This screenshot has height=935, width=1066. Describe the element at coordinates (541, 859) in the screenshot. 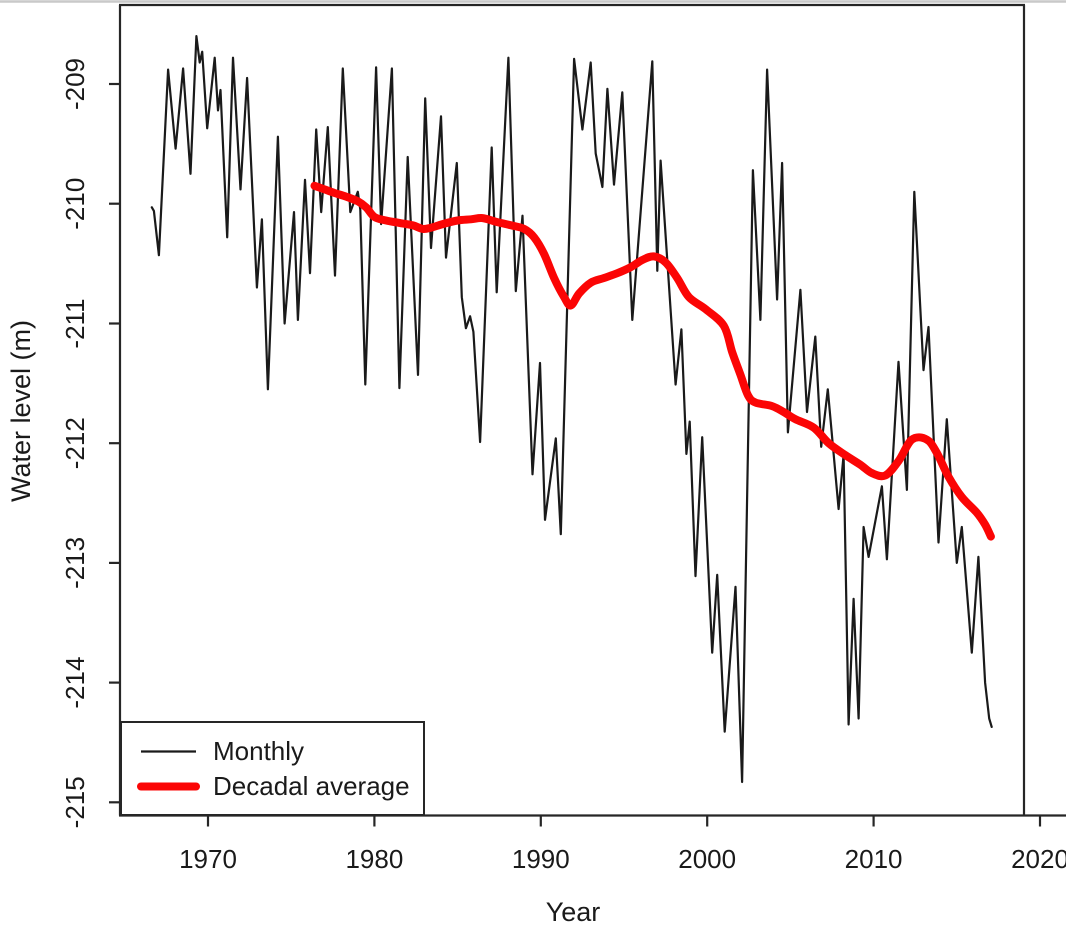

I see `x-tick-label: 1990` at that location.